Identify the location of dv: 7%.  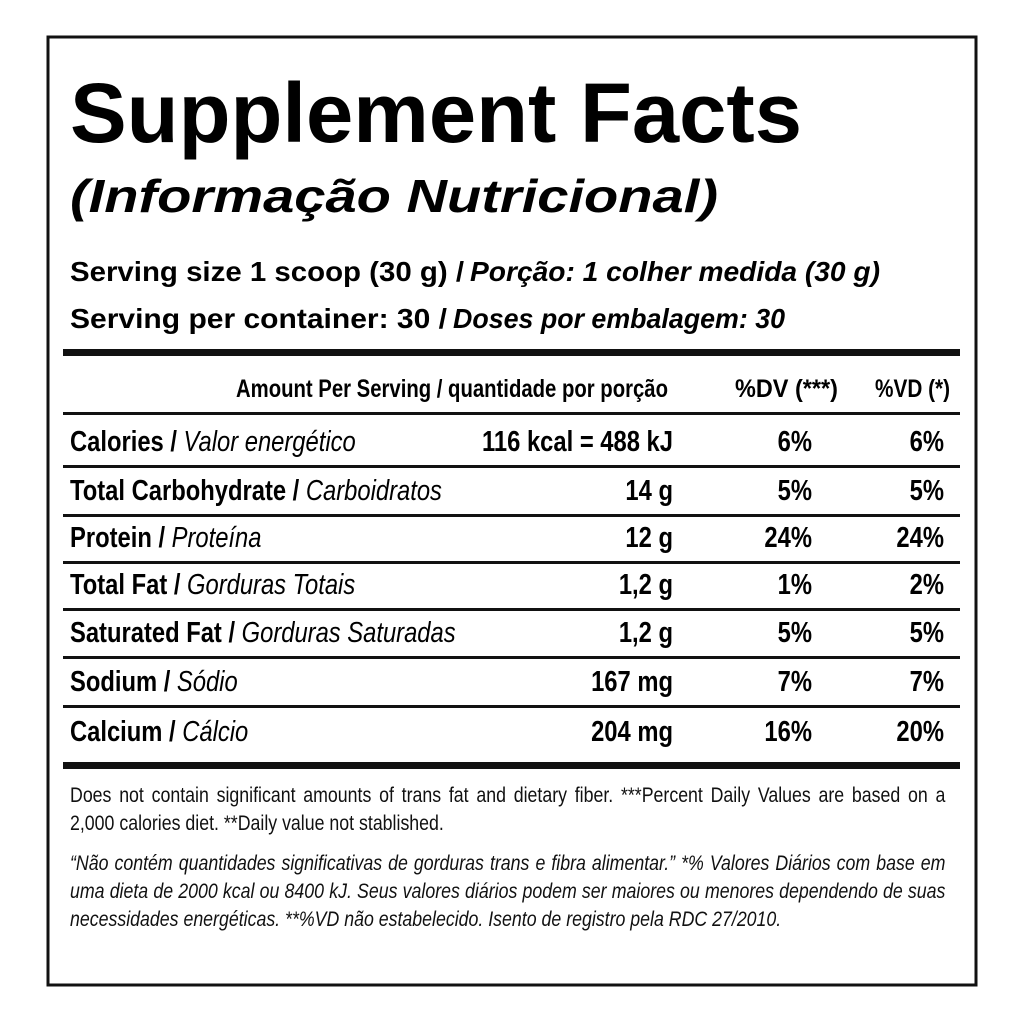
(795, 681).